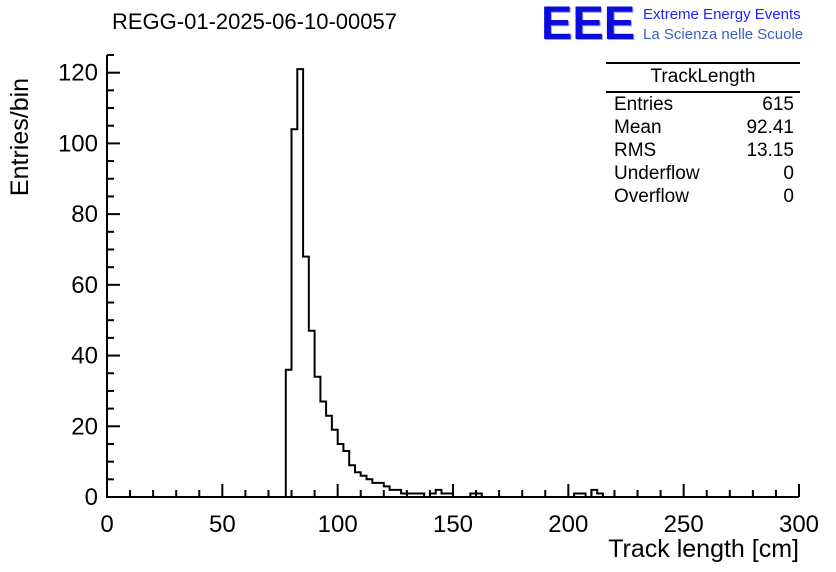  What do you see at coordinates (657, 173) in the screenshot?
I see `stats-label: Underflow` at bounding box center [657, 173].